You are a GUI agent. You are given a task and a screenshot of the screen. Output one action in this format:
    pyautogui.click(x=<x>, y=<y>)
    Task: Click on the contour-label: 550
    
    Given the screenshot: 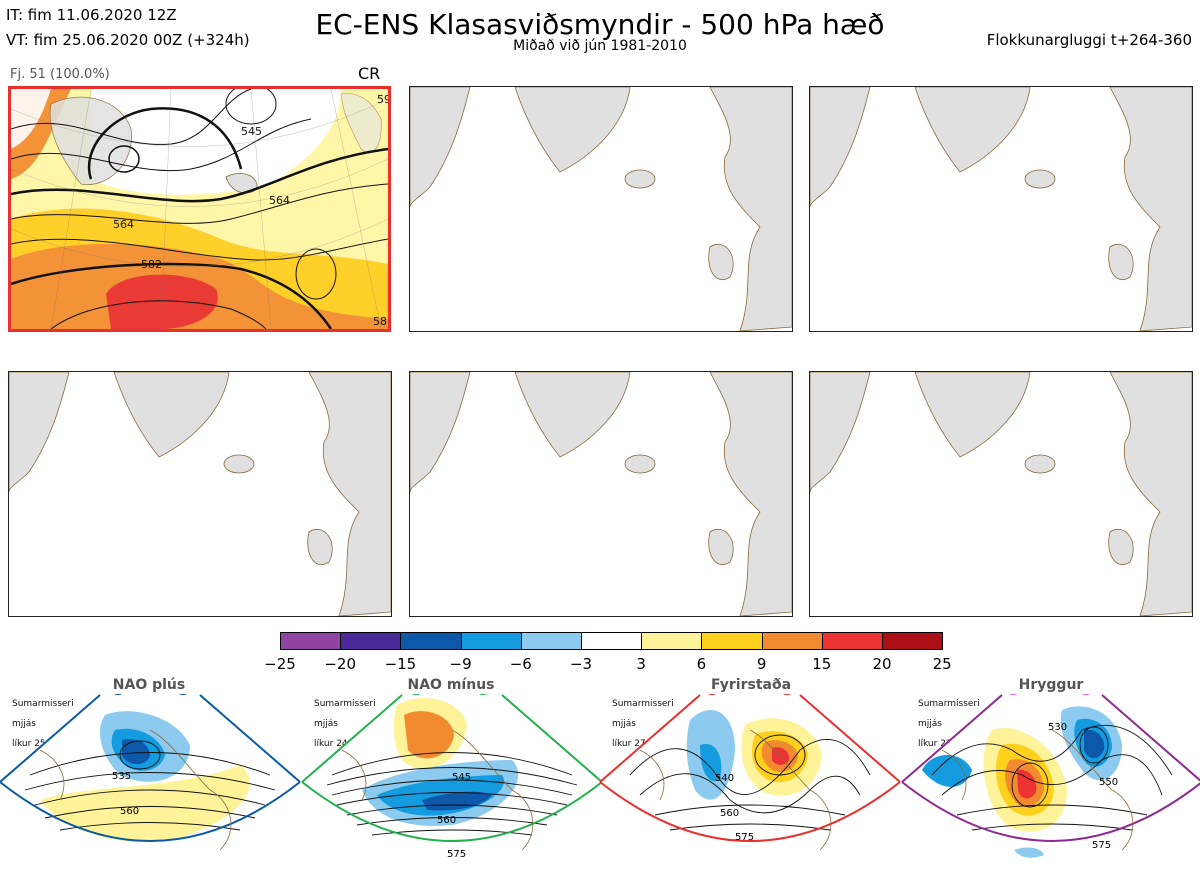 What is the action you would take?
    pyautogui.click(x=1108, y=782)
    